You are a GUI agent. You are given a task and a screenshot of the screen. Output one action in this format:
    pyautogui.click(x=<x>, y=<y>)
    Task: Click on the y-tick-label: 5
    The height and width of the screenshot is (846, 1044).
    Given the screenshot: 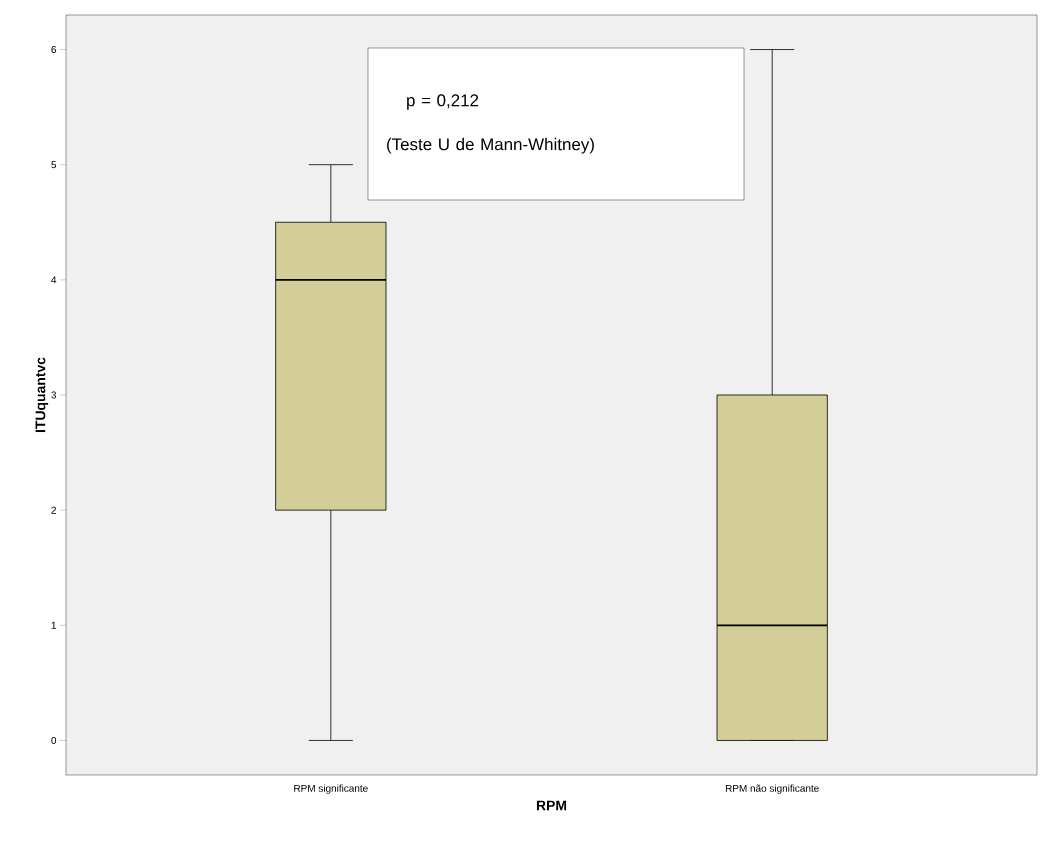 What is the action you would take?
    pyautogui.click(x=54, y=165)
    